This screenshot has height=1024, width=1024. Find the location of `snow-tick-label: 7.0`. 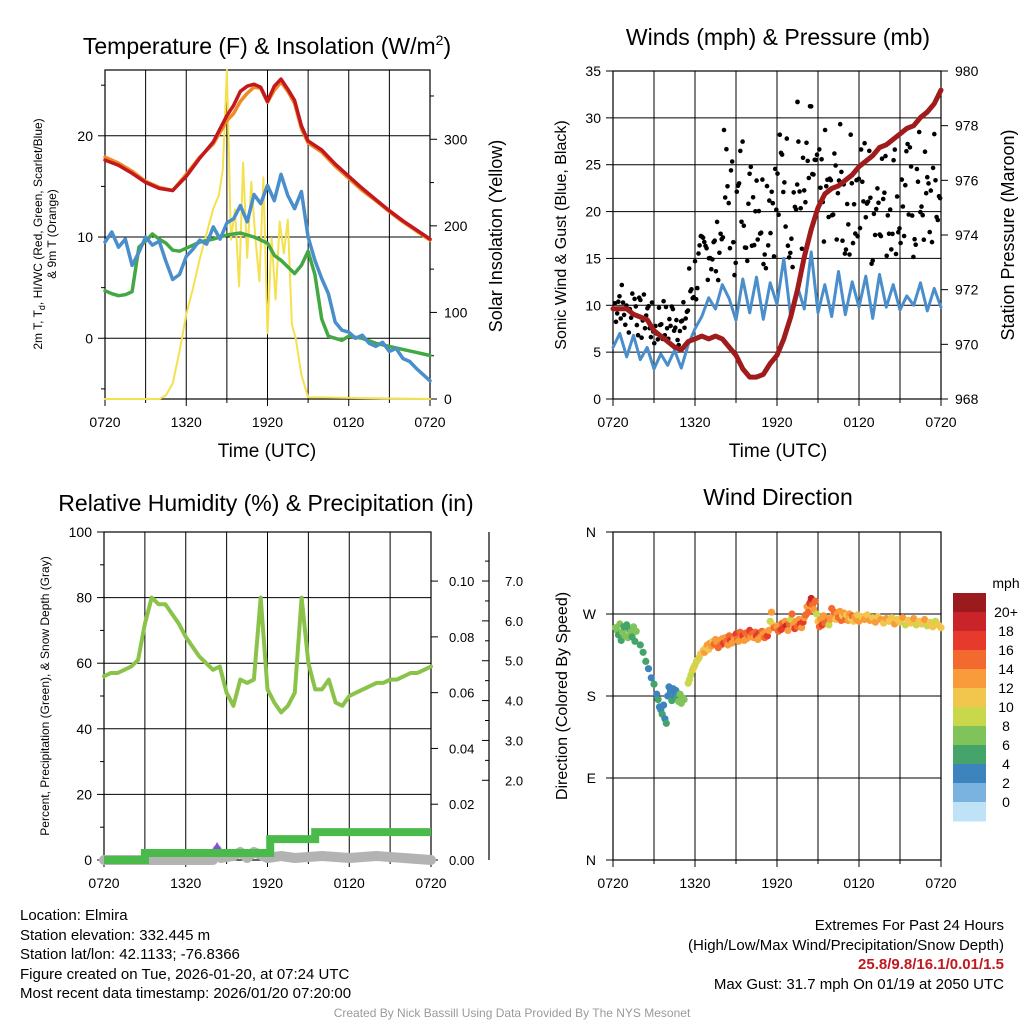

snow-tick-label: 7.0 is located at coordinates (514, 581).